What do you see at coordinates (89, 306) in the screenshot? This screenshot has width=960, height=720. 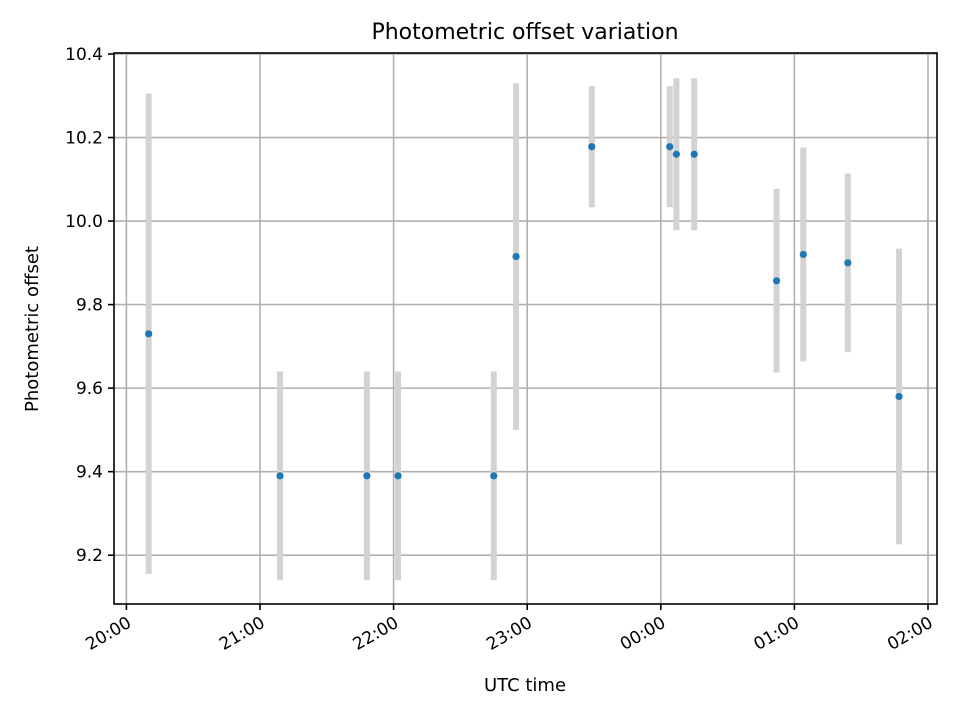 I see `y-tick-label: 9.8` at bounding box center [89, 306].